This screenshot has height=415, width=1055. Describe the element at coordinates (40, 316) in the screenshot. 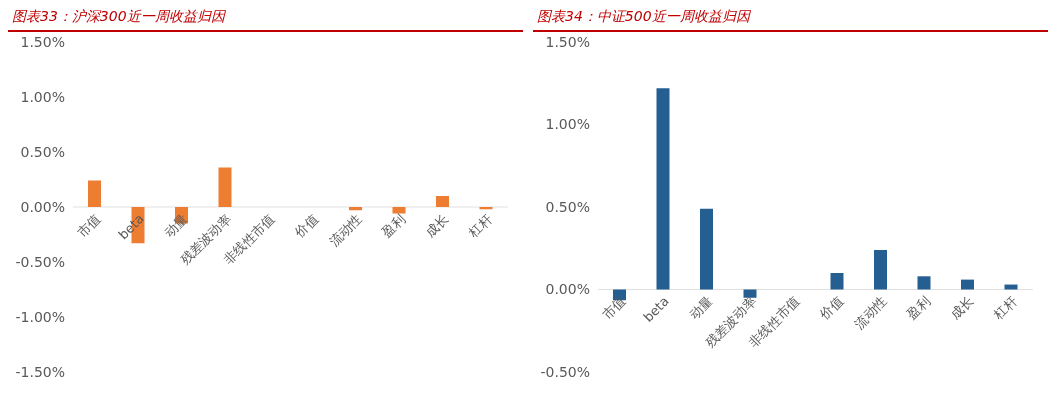

I see `y-tick-label: -1.00%` at that location.